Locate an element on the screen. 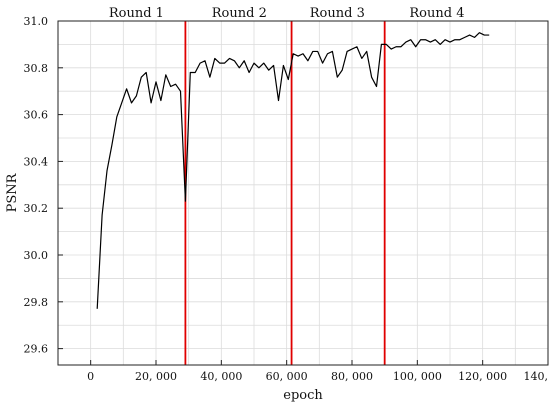  y-tick-label: 30.8 is located at coordinates (36, 68).